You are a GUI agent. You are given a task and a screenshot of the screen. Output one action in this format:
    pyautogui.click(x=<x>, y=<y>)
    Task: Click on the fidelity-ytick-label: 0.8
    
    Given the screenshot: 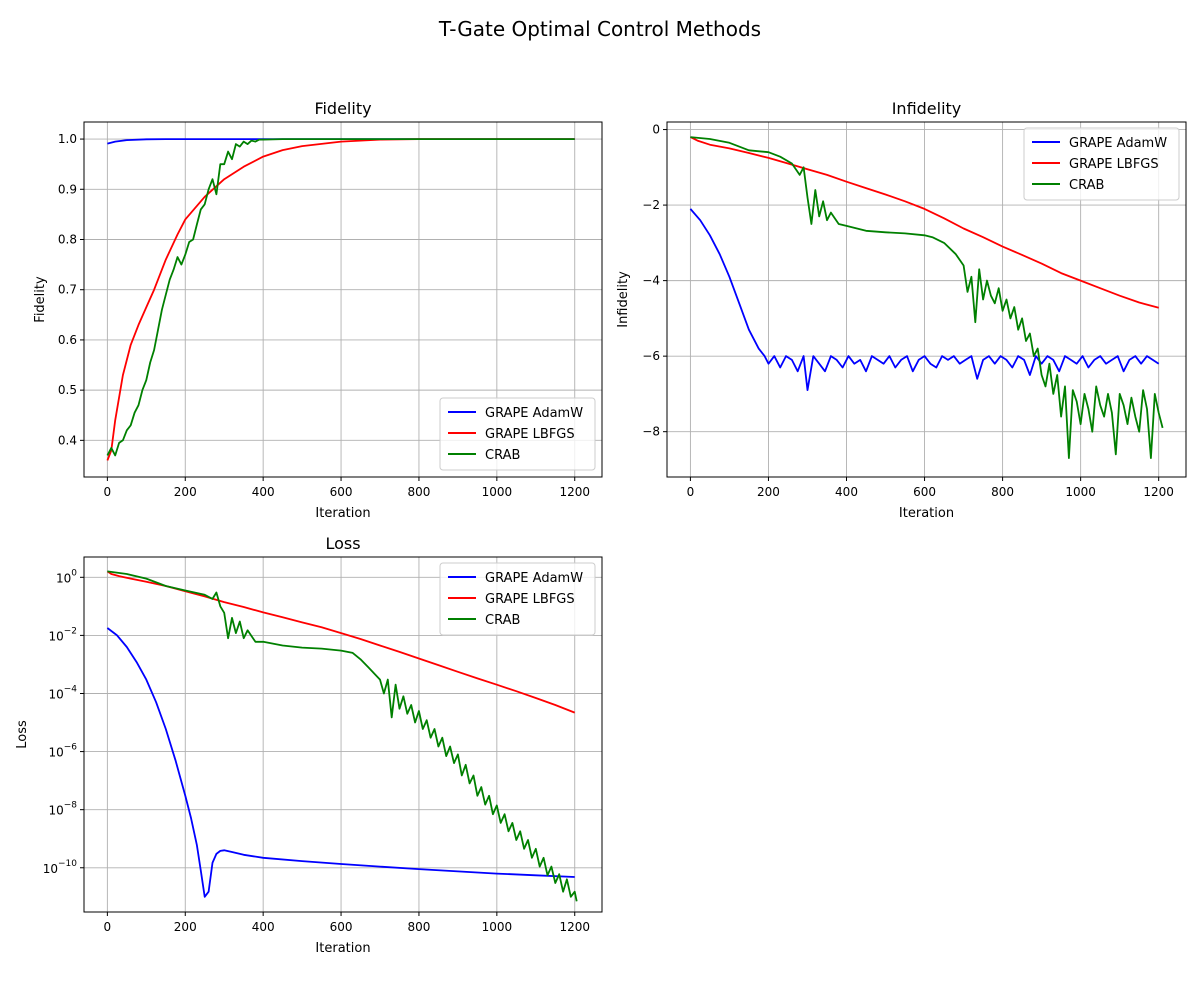 What is the action you would take?
    pyautogui.click(x=67, y=239)
    